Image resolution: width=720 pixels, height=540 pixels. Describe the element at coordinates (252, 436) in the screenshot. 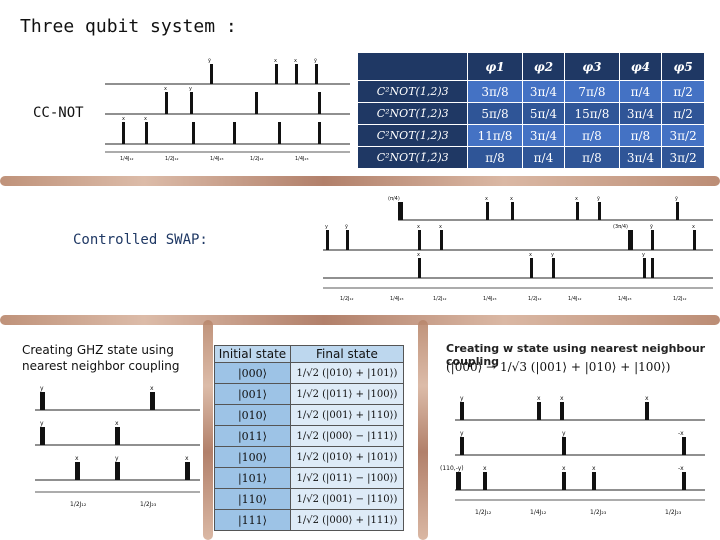

I see `initial-state: |011⟩` at that location.